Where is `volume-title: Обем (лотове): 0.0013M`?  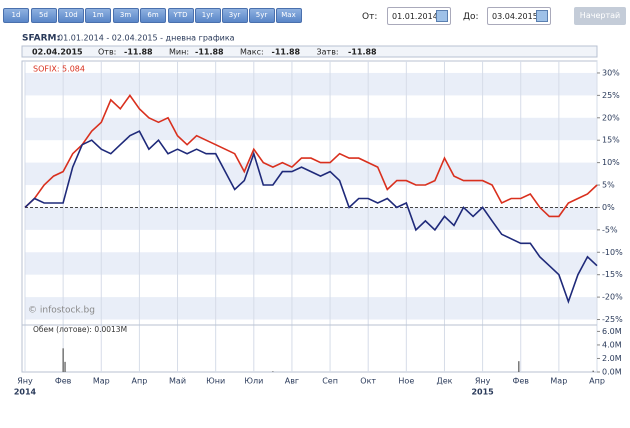 volume-title: Обем (лотове): 0.0013M is located at coordinates (80, 329).